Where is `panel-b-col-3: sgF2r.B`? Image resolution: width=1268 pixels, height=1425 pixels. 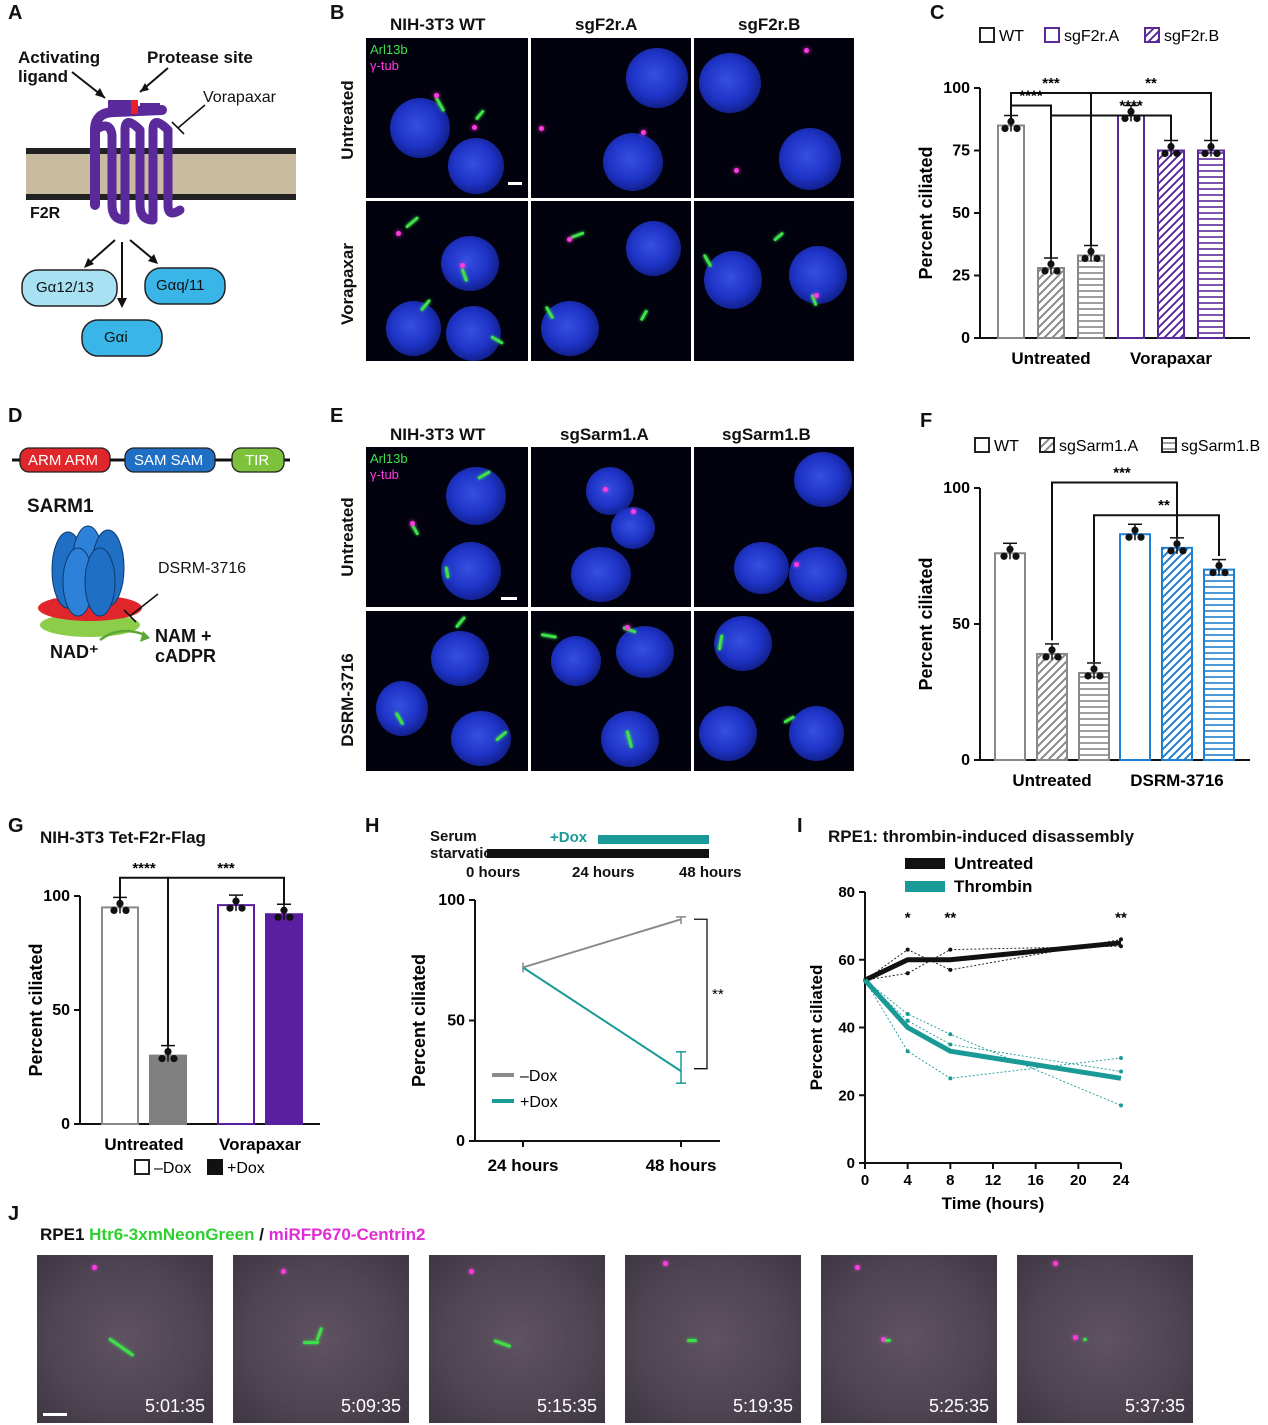 panel-b-col-3: sgF2r.B is located at coordinates (769, 24).